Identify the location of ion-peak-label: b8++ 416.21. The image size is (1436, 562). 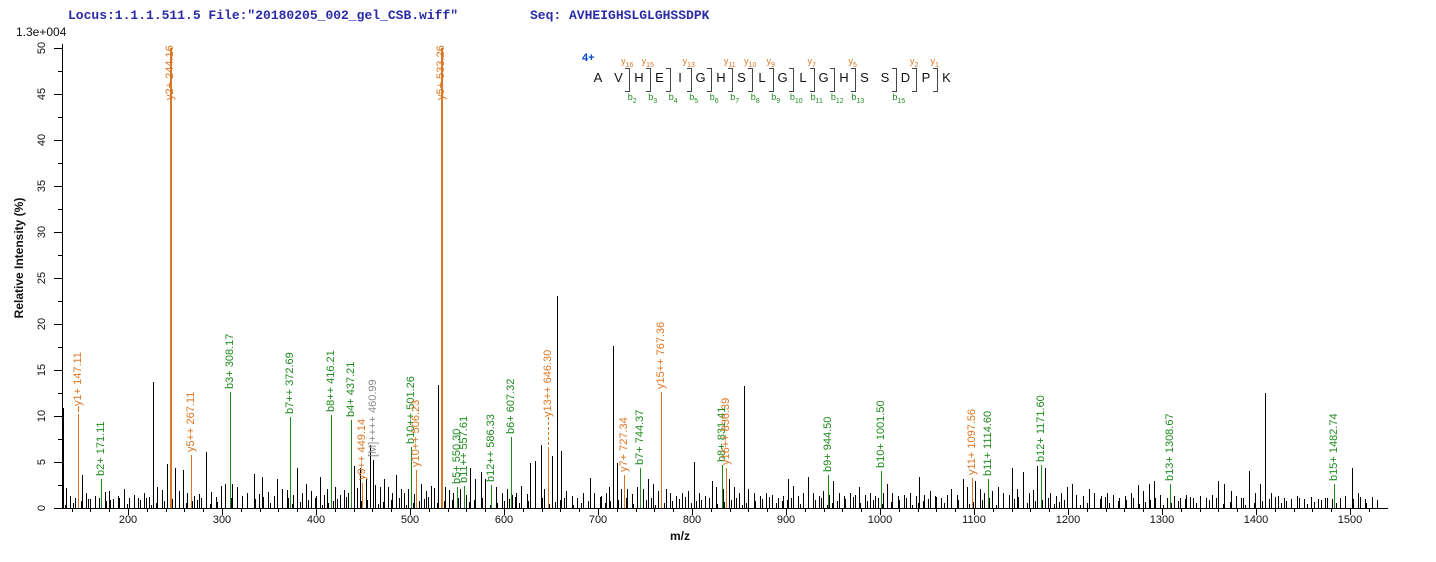
(331, 381).